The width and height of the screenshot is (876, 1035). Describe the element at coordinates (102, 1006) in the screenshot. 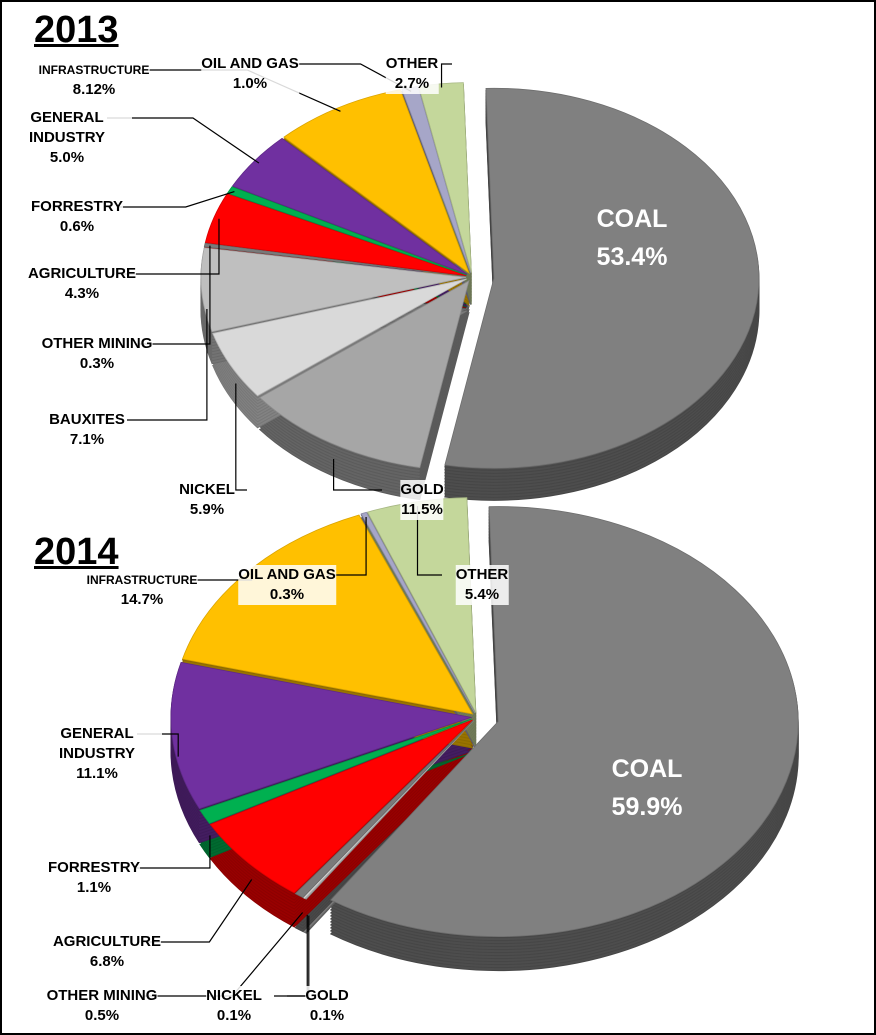

I see `slice-label: OTHER MINING 0.5%` at that location.